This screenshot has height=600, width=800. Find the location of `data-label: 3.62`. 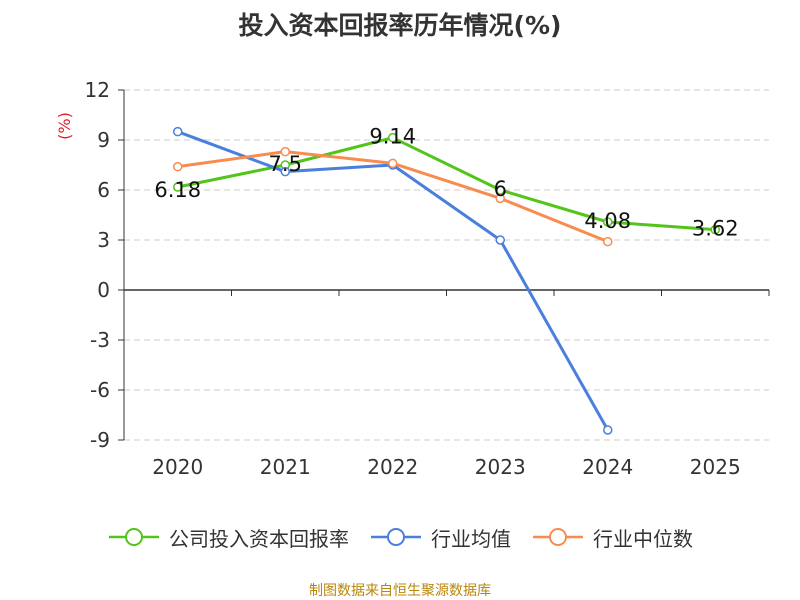

data-label: 3.62 is located at coordinates (715, 229).